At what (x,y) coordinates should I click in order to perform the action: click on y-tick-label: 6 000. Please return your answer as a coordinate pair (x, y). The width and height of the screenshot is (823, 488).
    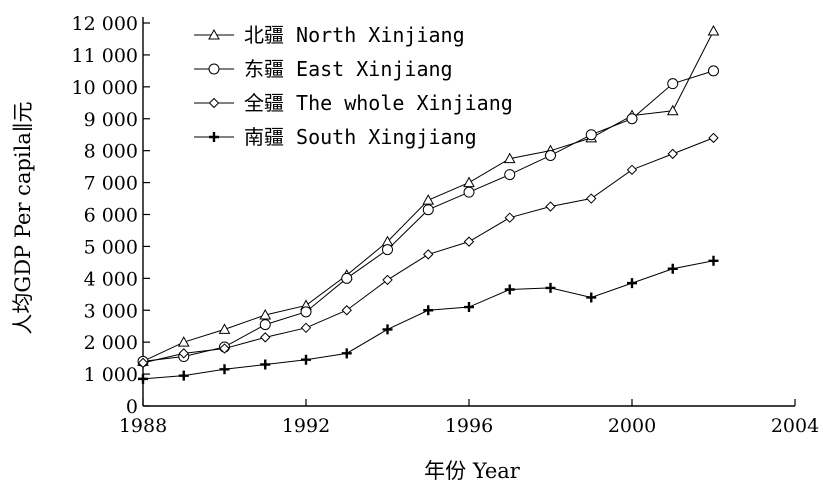
    Looking at the image, I should click on (111, 216).